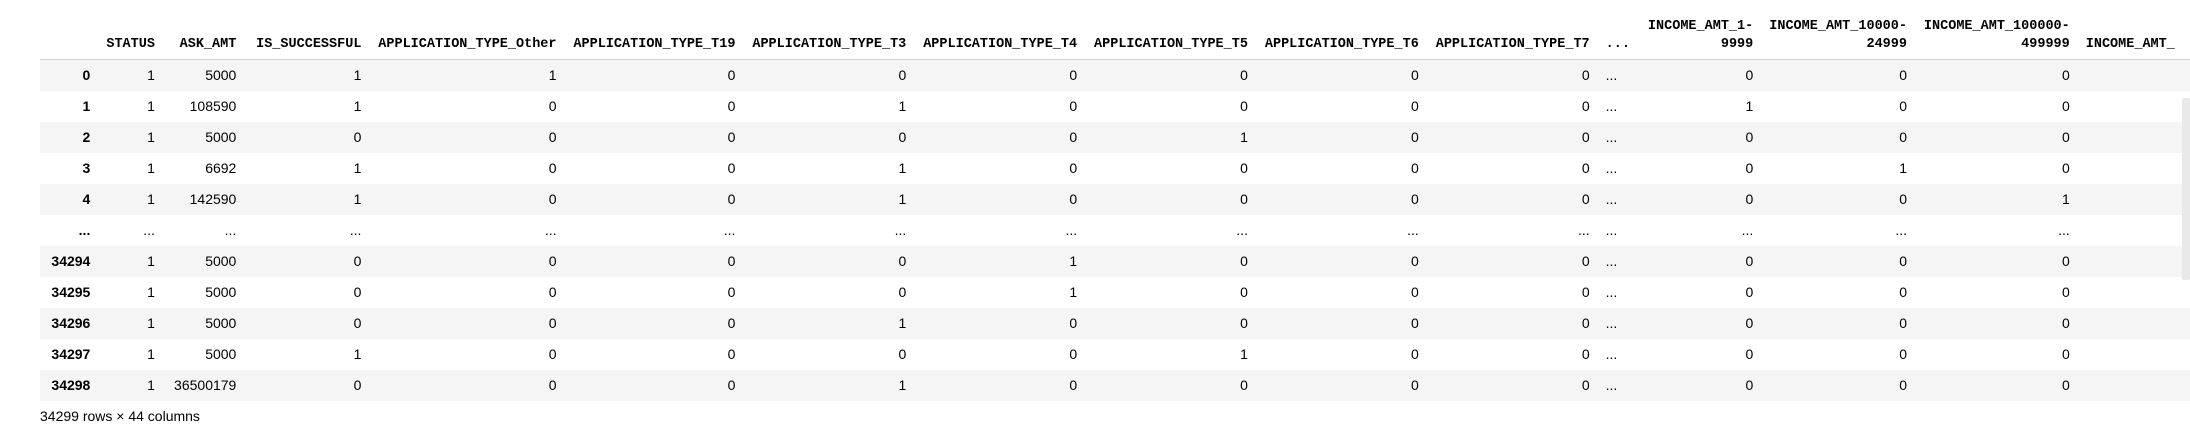  I want to click on table-row: 4 1 142590 1 0 0 1 0 0 0 0... 0 0 1, so click(1115, 199).